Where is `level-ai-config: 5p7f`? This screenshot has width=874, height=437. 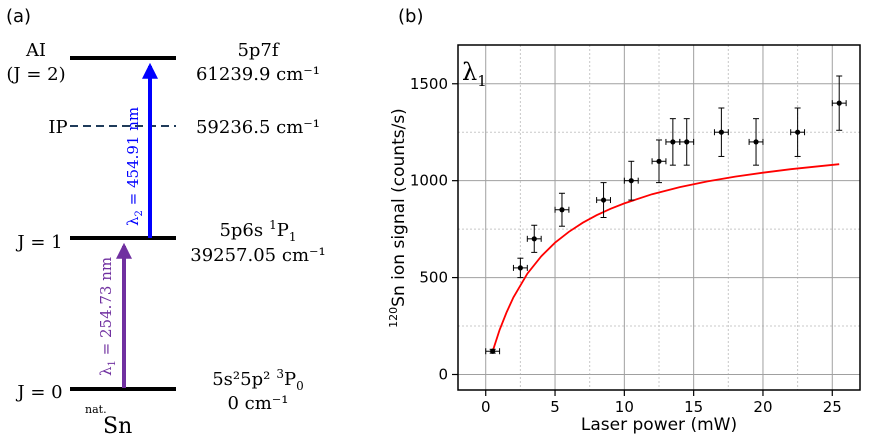
level-ai-config: 5p7f is located at coordinates (258, 50).